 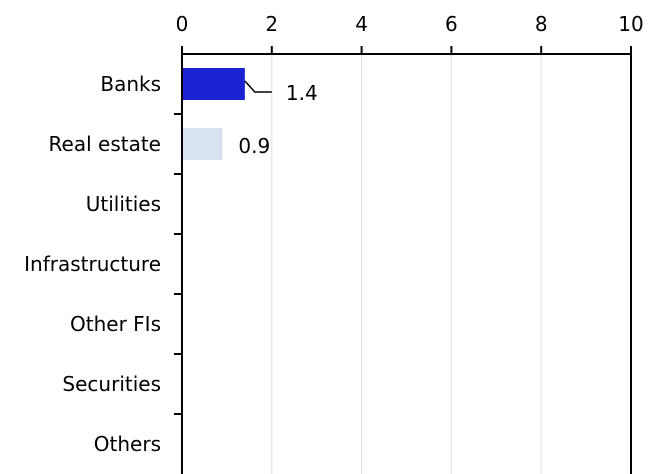 I want to click on x-tick-label: 2, so click(x=271, y=24).